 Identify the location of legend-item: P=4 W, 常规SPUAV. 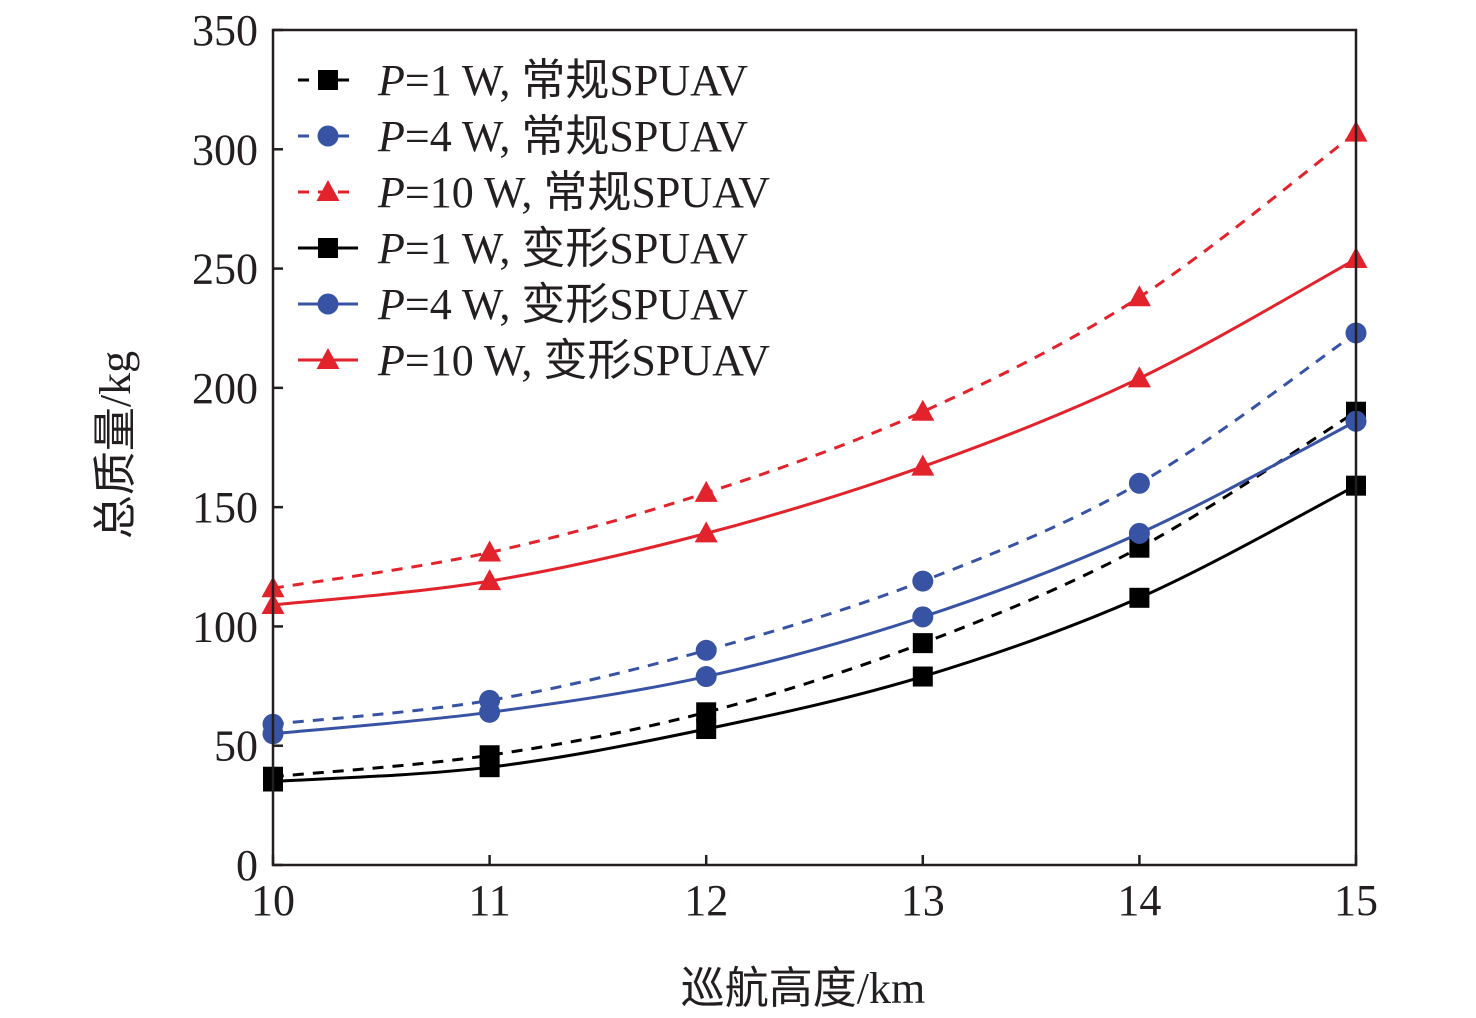
(523, 136).